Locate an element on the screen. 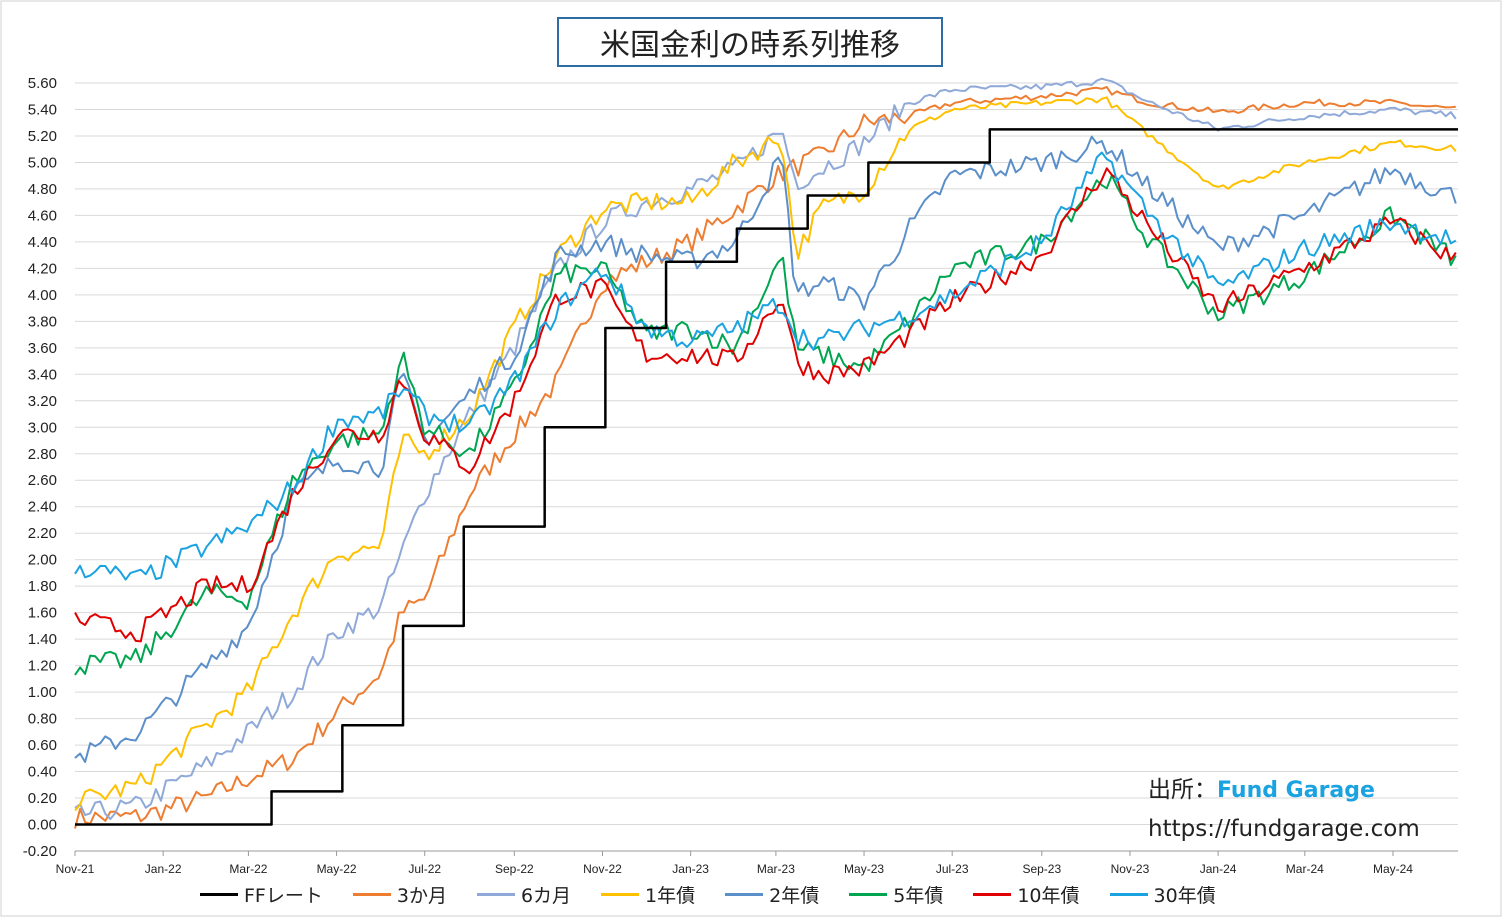 The height and width of the screenshot is (918, 1503). y-tick-label: 1.60 is located at coordinates (42, 613).